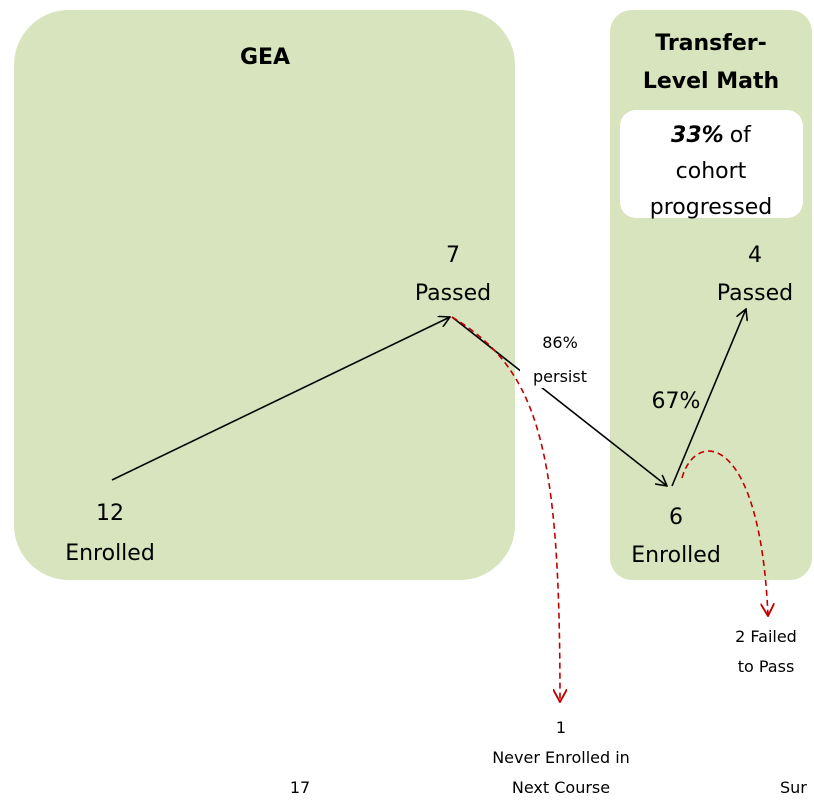 The image size is (814, 802). What do you see at coordinates (697, 135) in the screenshot?
I see `callout-emphasis: 33%` at bounding box center [697, 135].